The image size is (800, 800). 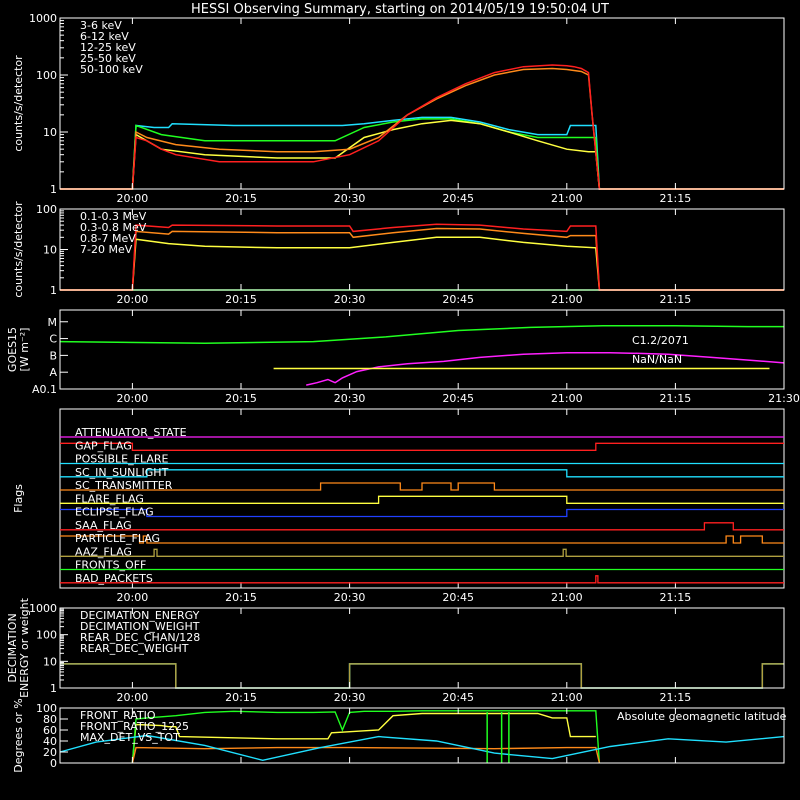 What do you see at coordinates (24, 647) in the screenshot?
I see `decimation-ylabel: ENERGY or weight` at bounding box center [24, 647].